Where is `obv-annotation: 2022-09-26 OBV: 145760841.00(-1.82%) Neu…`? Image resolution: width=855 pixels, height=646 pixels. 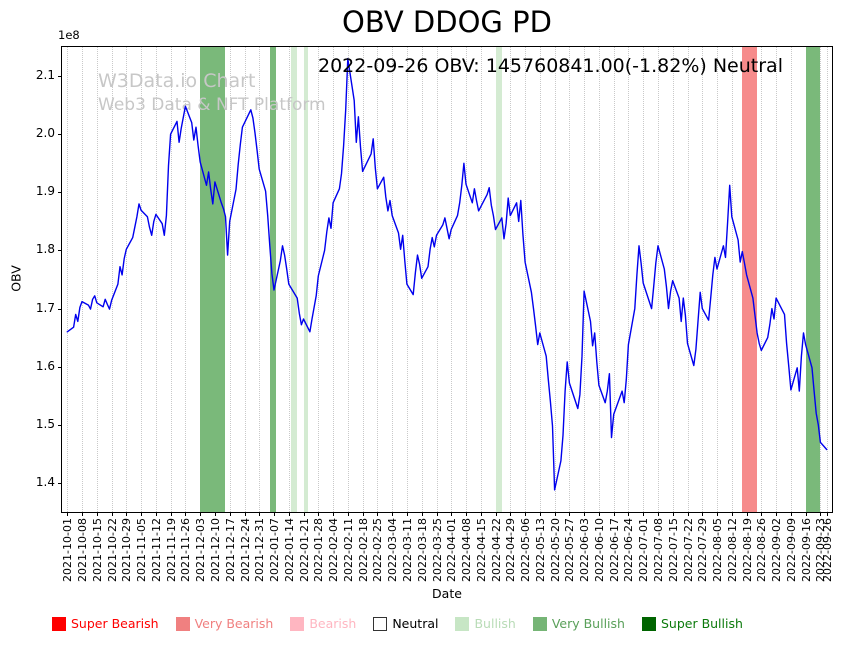
obv-annotation: 2022-09-26 OBV: 145760841.00(-1.82%) Neu… is located at coordinates (550, 66).